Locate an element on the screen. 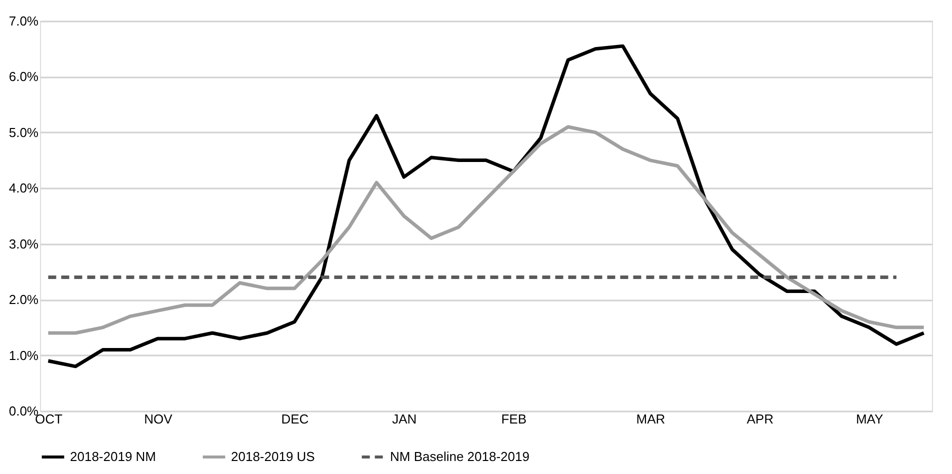  x-tick-label: FEB is located at coordinates (514, 419).